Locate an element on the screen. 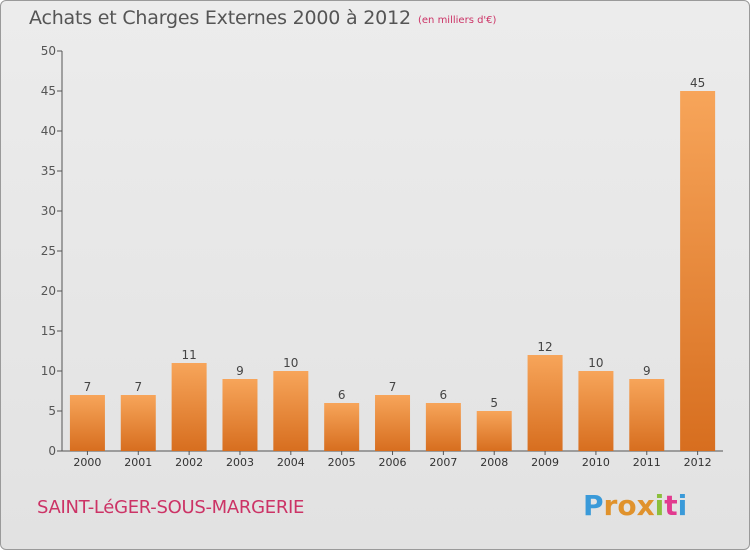  data-label: 12 is located at coordinates (544, 347).